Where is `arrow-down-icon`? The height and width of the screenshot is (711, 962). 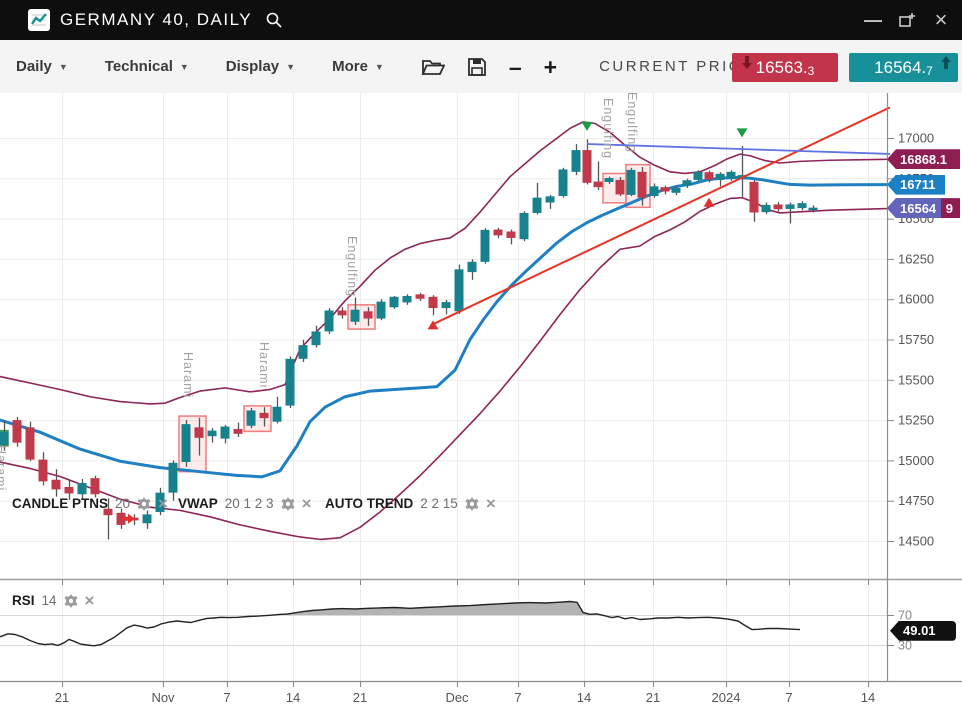
arrow-down-icon is located at coordinates (747, 62).